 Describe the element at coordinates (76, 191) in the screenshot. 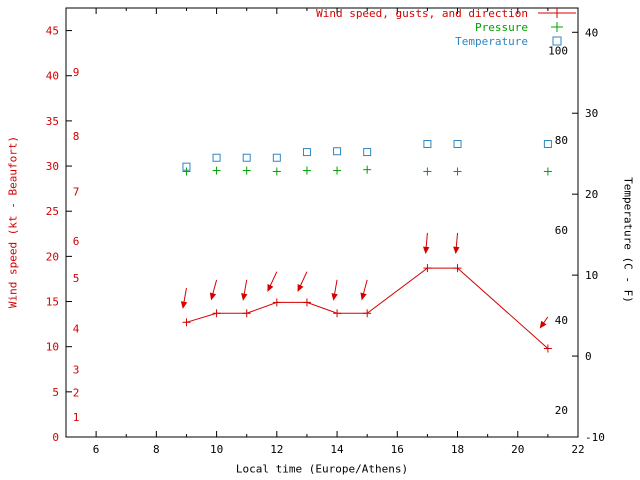

I see `svg-text: 7` at that location.